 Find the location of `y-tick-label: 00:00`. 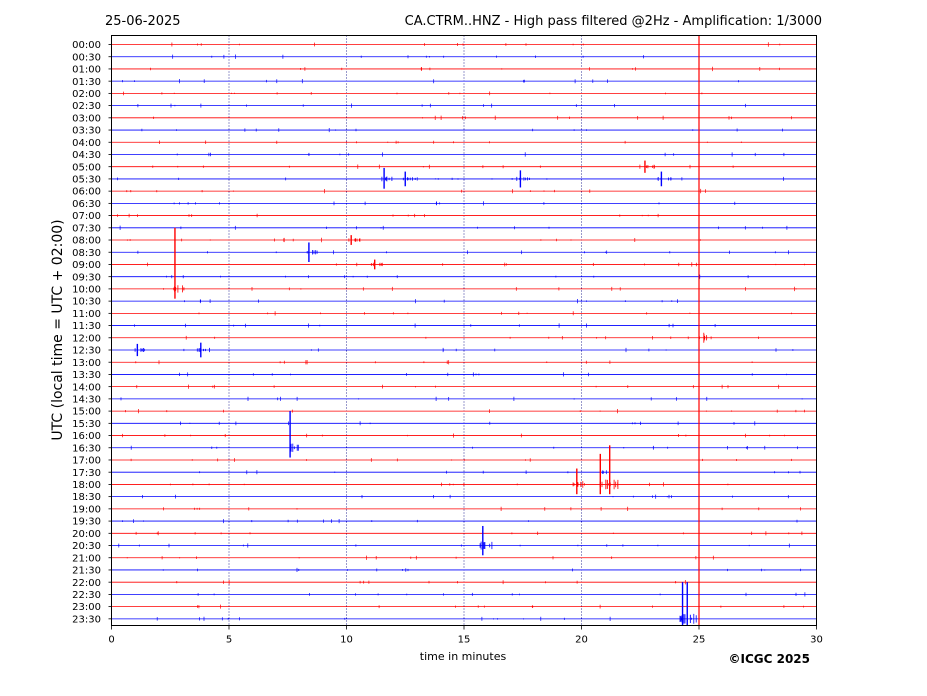

y-tick-label: 00:00 is located at coordinates (86, 45).